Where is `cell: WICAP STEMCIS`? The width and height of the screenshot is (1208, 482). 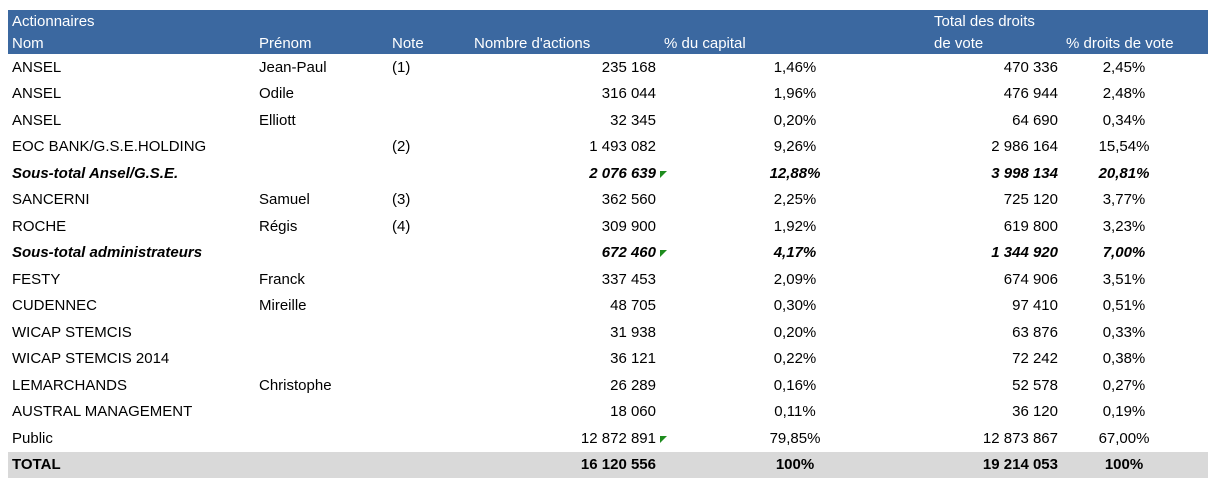 cell: WICAP STEMCIS is located at coordinates (72, 332).